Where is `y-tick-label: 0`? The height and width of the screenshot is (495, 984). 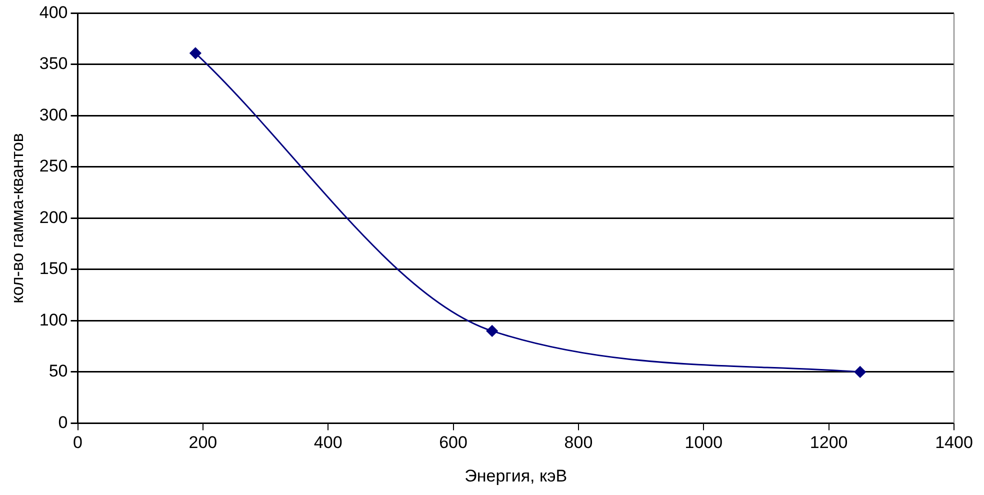 y-tick-label: 0 is located at coordinates (63, 422).